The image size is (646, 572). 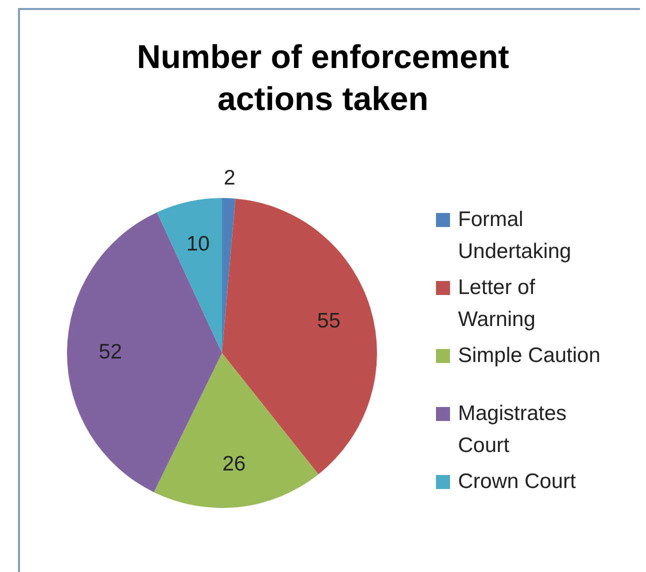 What do you see at coordinates (329, 320) in the screenshot?
I see `data-label: 55` at bounding box center [329, 320].